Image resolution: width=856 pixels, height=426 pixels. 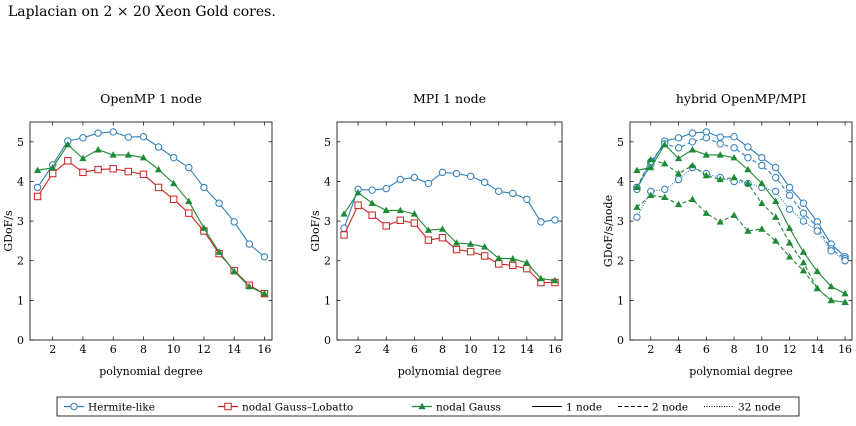 What do you see at coordinates (608, 231) in the screenshot?
I see `y-axis-label: GDoF/s/node` at bounding box center [608, 231].